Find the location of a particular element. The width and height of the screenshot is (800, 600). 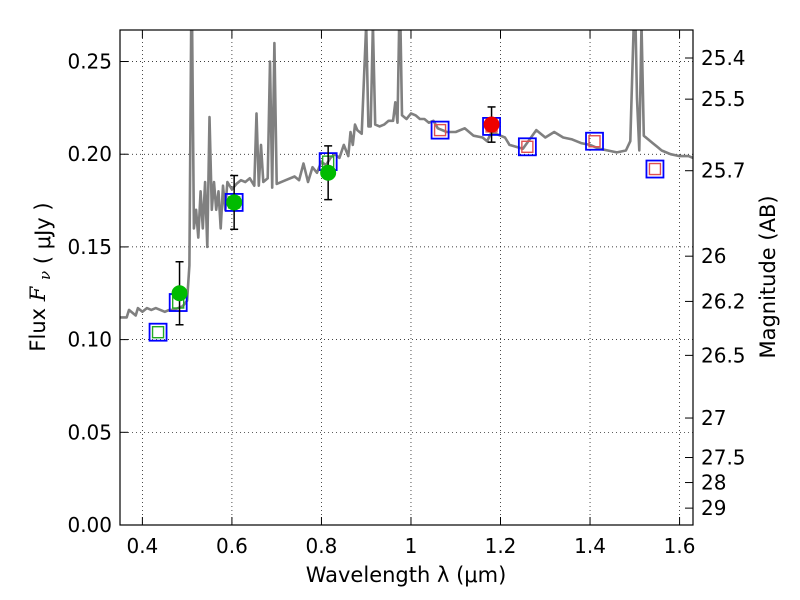

x-tick-label: 0.8 is located at coordinates (322, 546).